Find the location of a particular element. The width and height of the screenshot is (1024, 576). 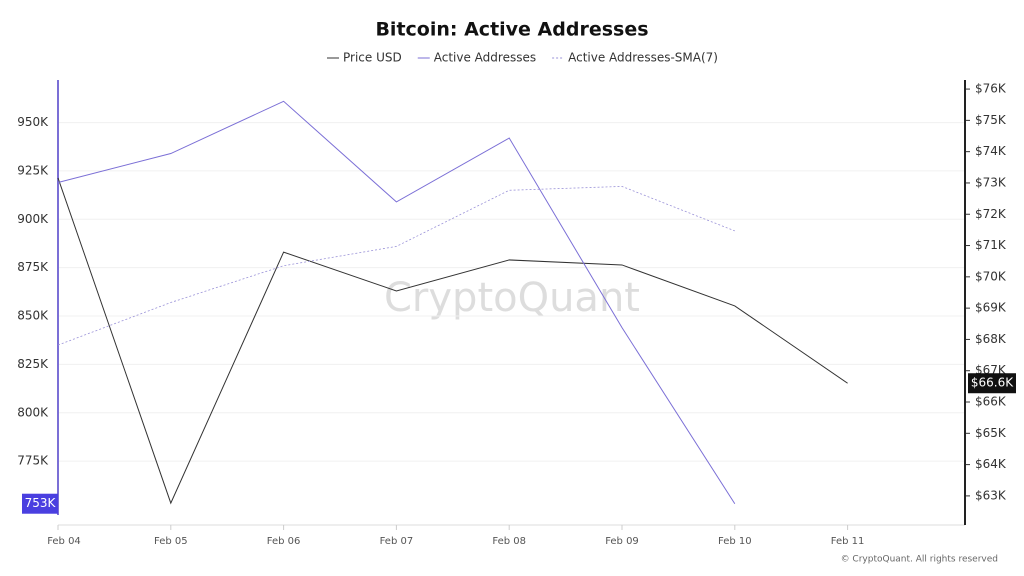

y2-tick-label: $74K is located at coordinates (991, 151).